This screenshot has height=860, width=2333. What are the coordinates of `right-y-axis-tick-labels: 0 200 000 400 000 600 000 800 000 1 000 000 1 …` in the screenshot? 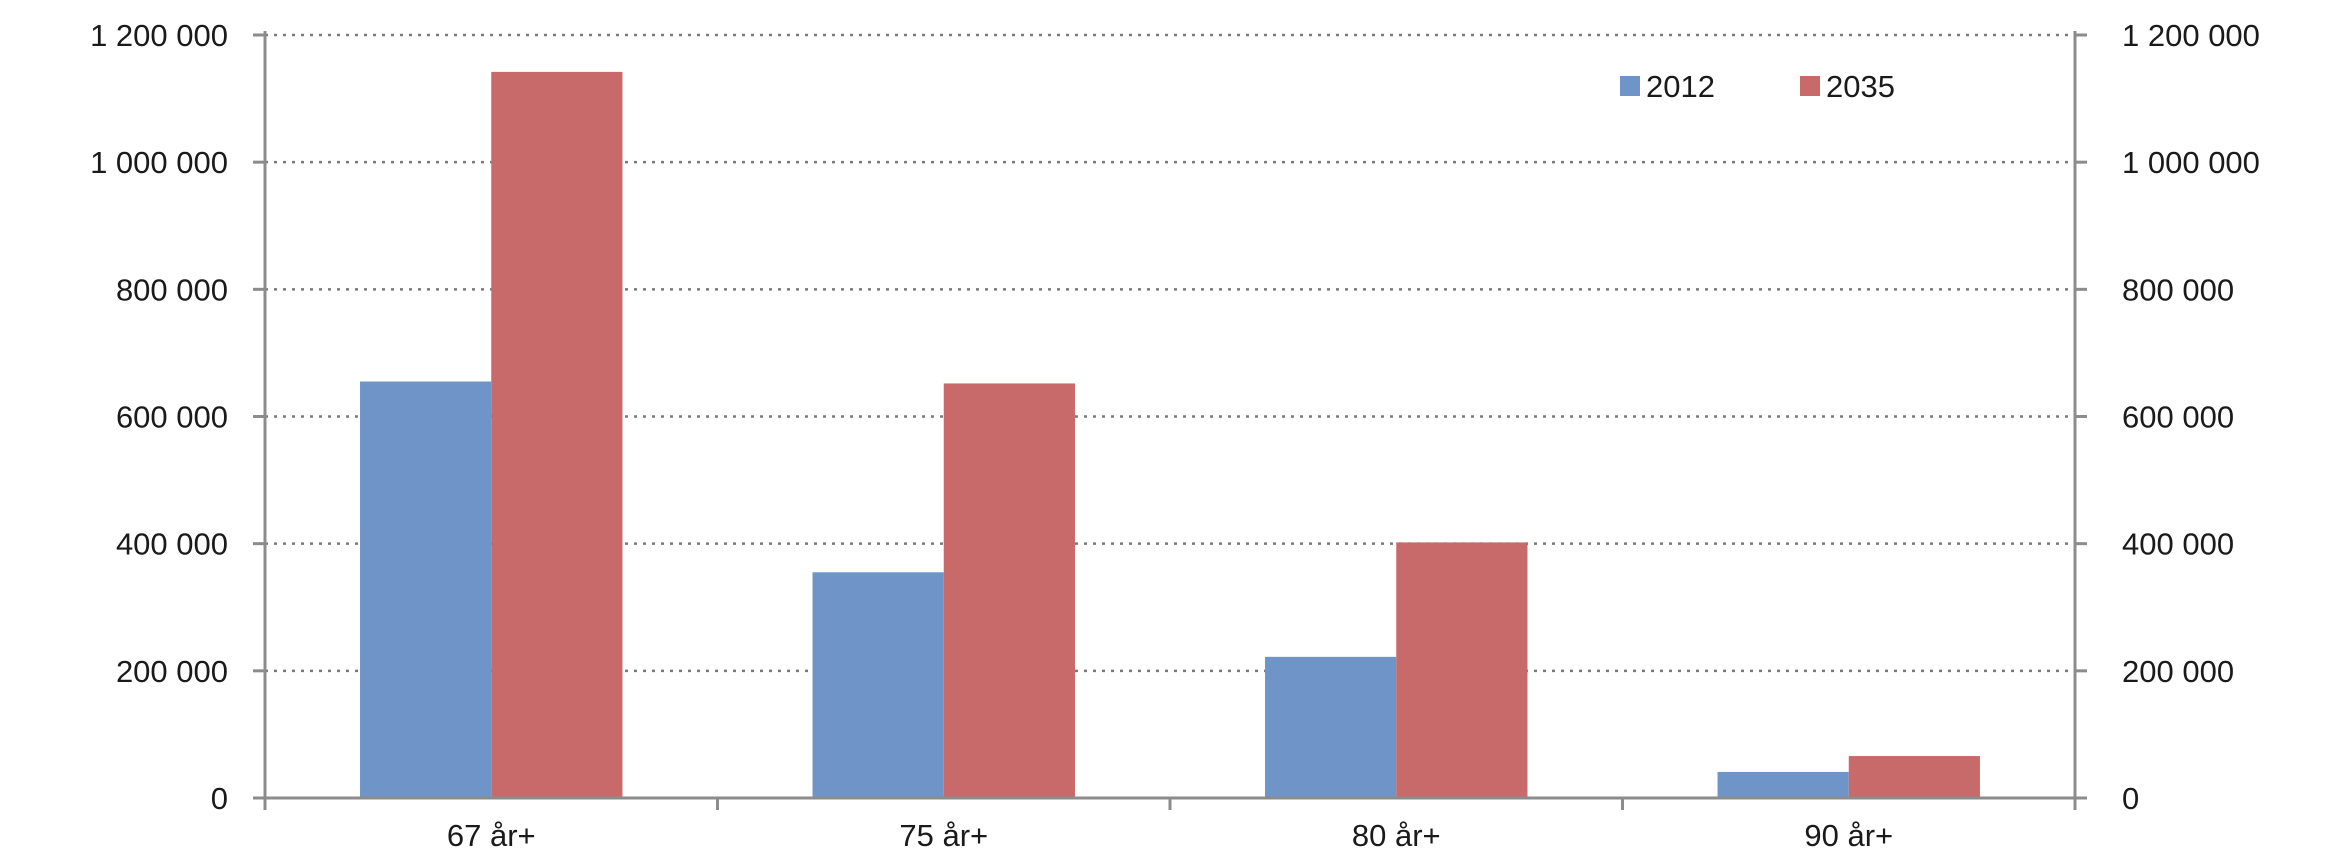 It's located at (2191, 417).